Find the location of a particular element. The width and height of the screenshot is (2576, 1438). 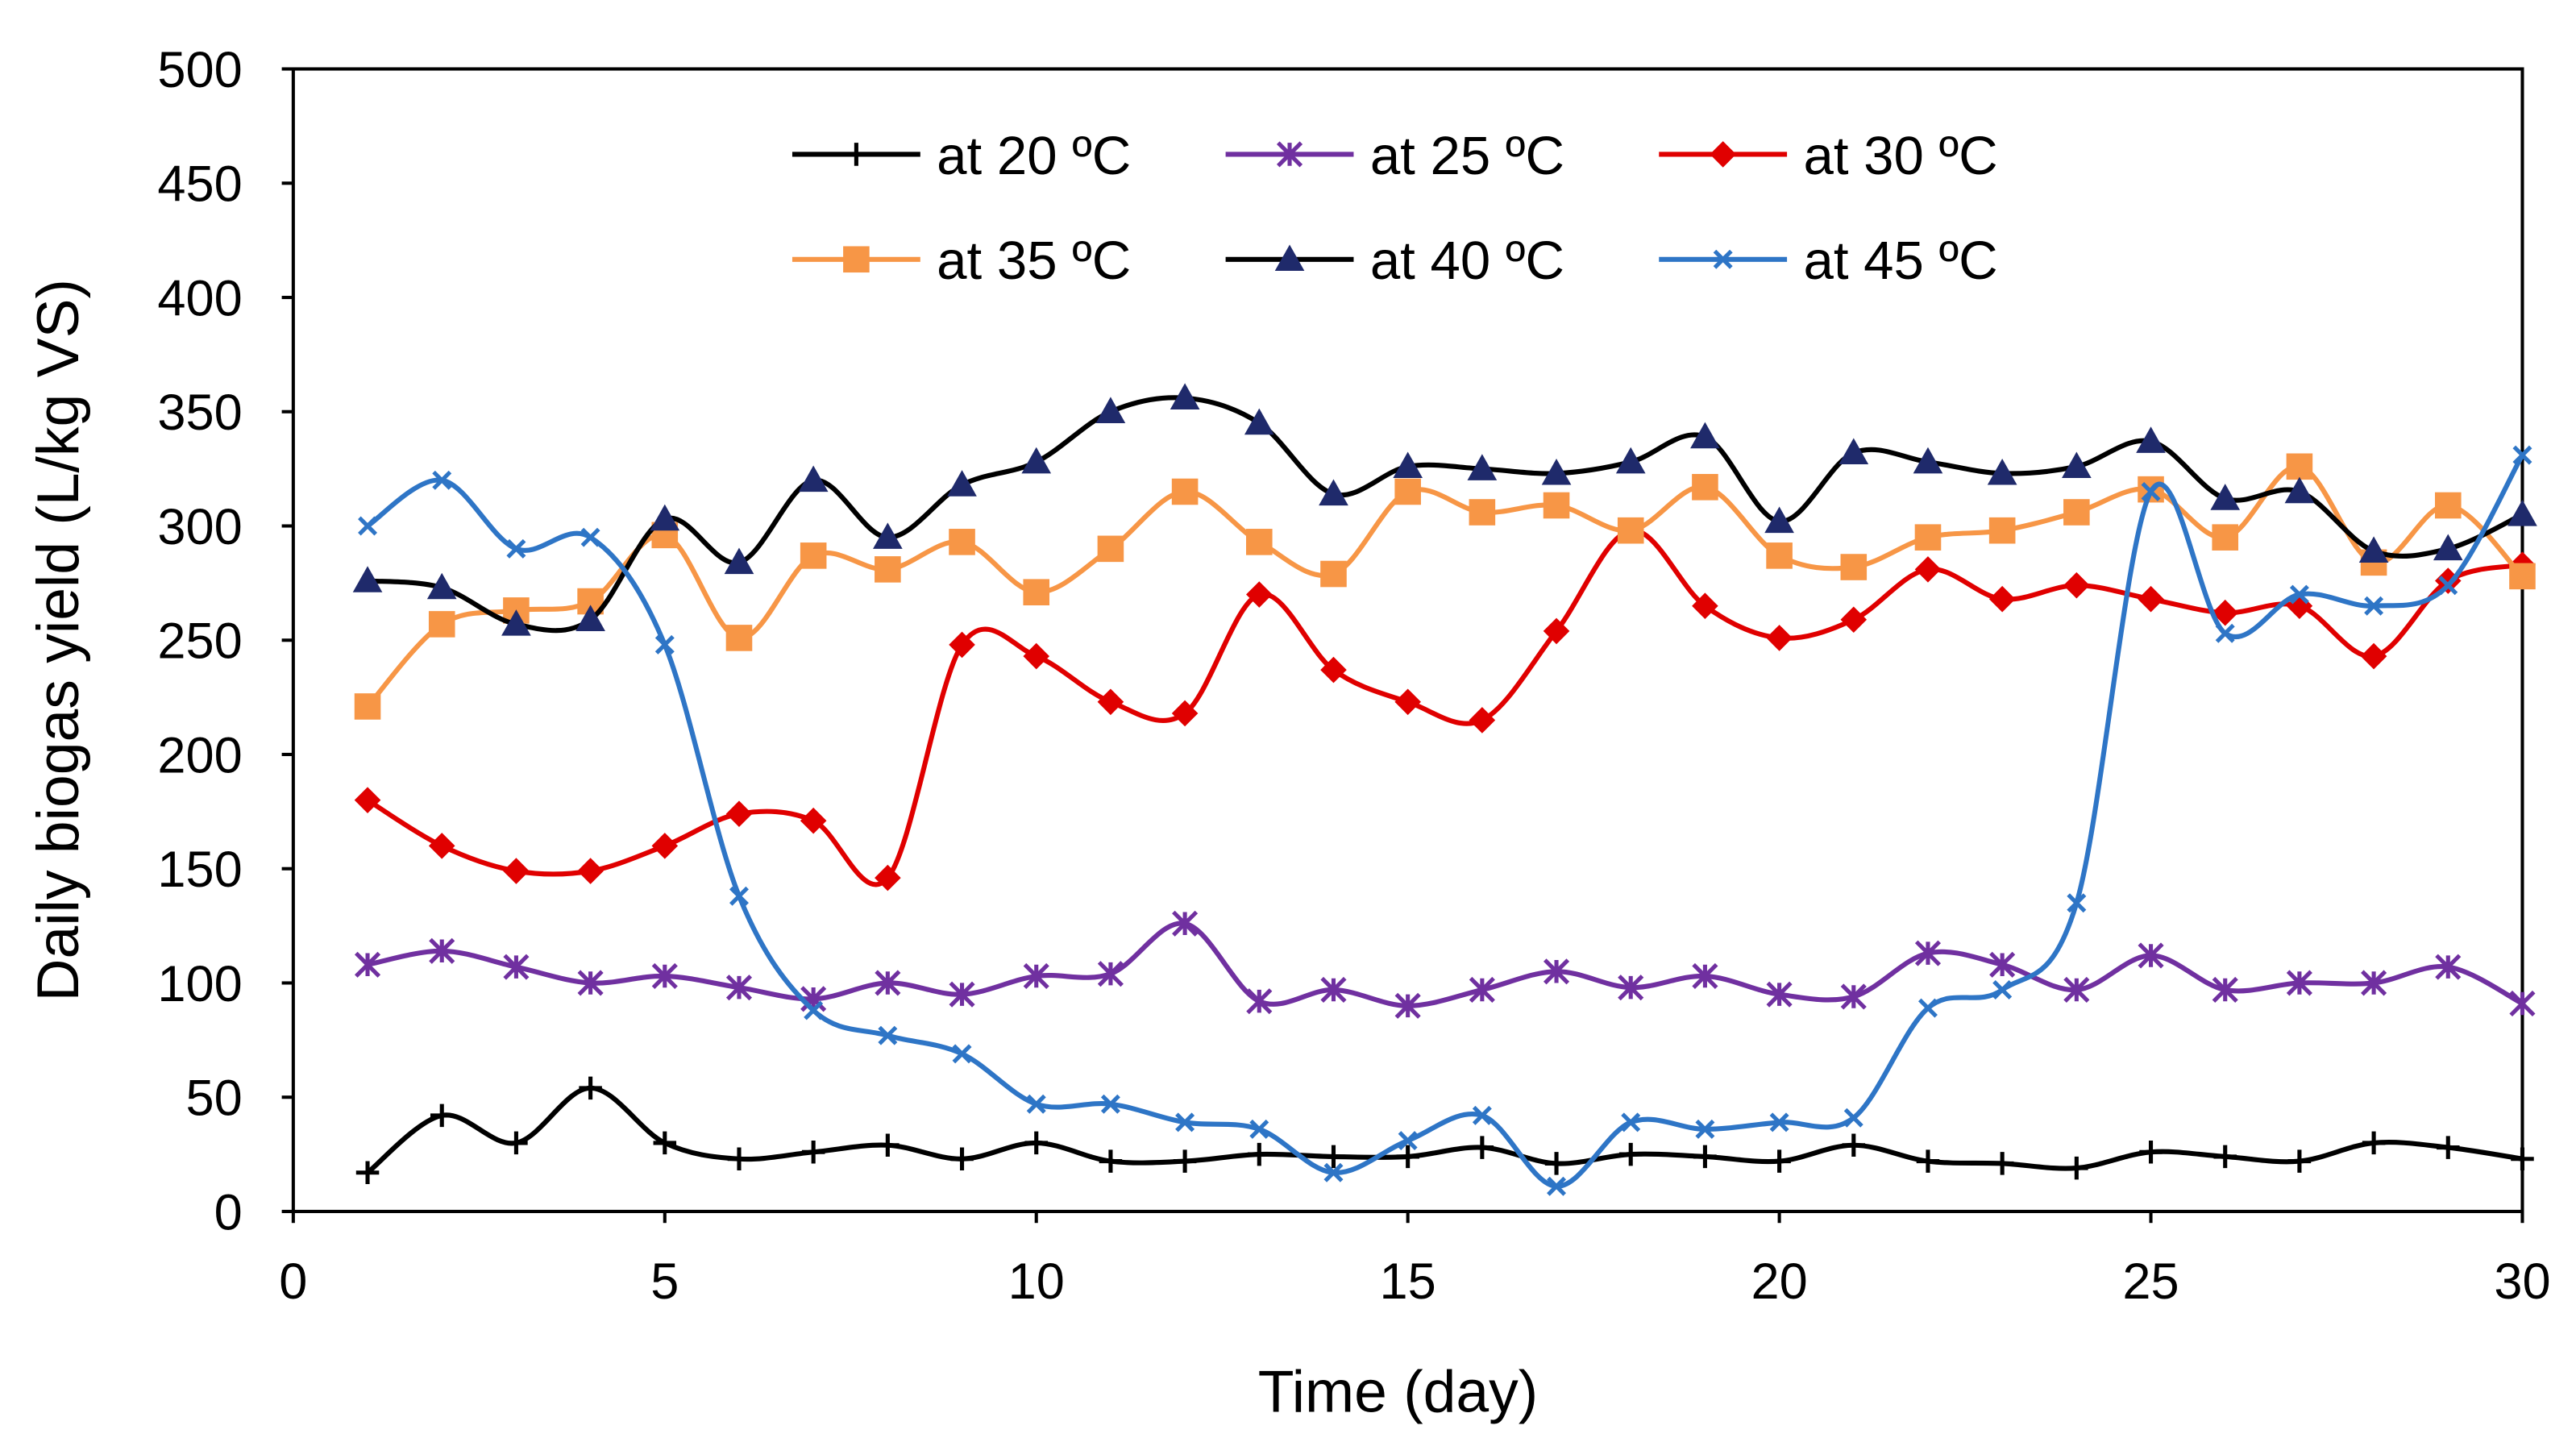

y-tick-label: 0 is located at coordinates (228, 1212).